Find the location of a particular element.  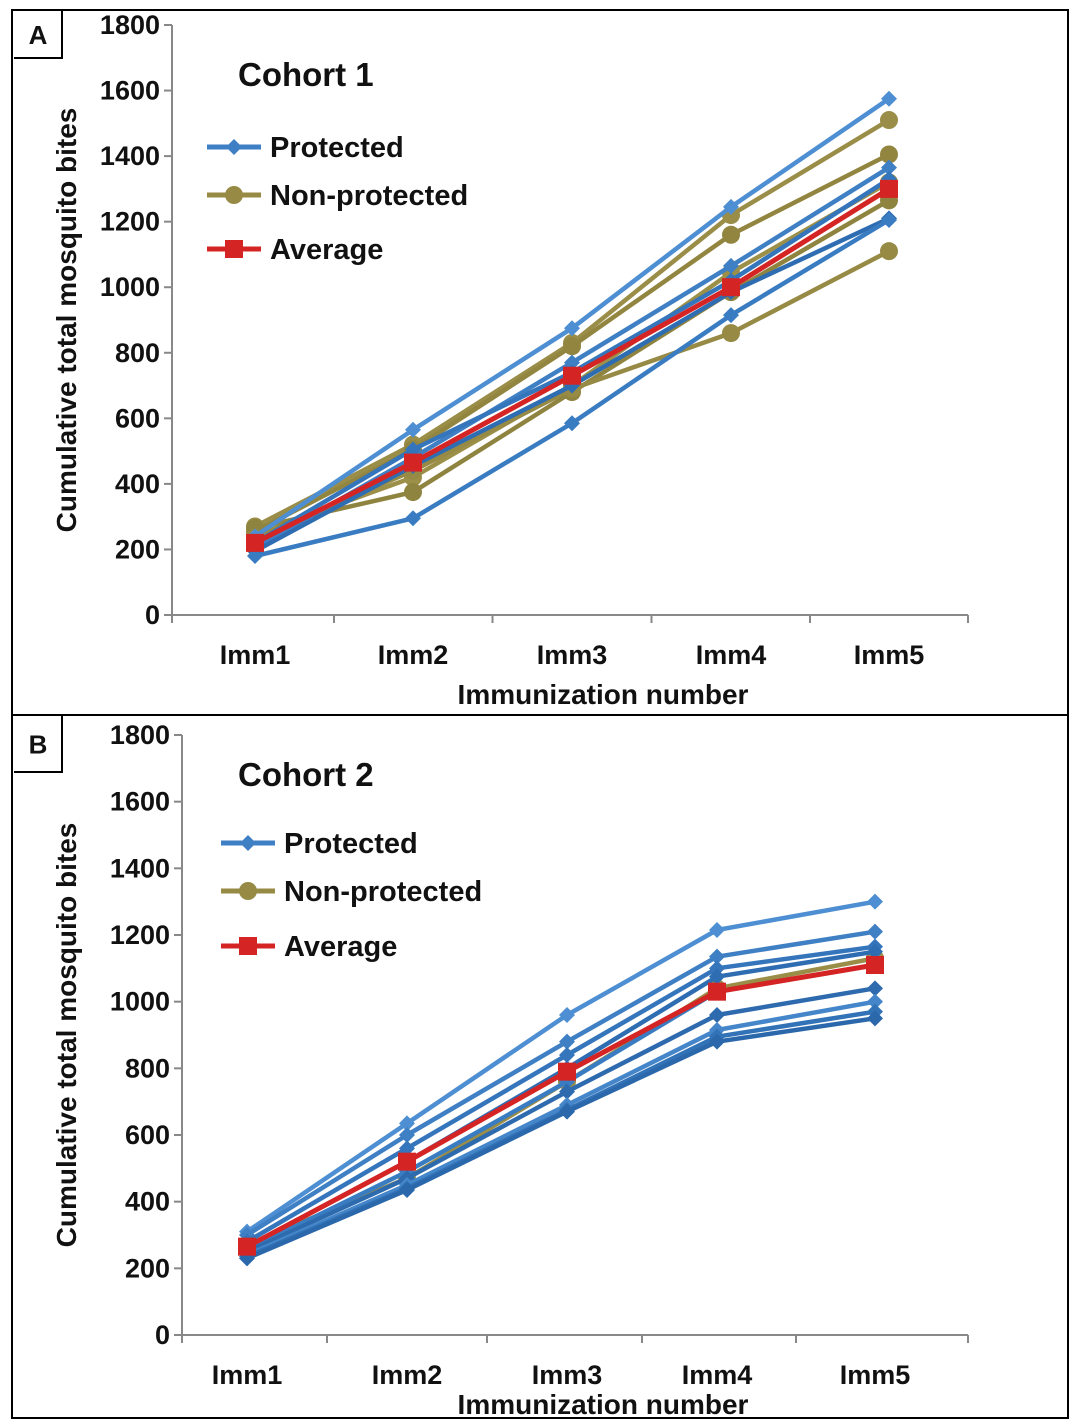

panel-letter-box is located at coordinates (38, 744).